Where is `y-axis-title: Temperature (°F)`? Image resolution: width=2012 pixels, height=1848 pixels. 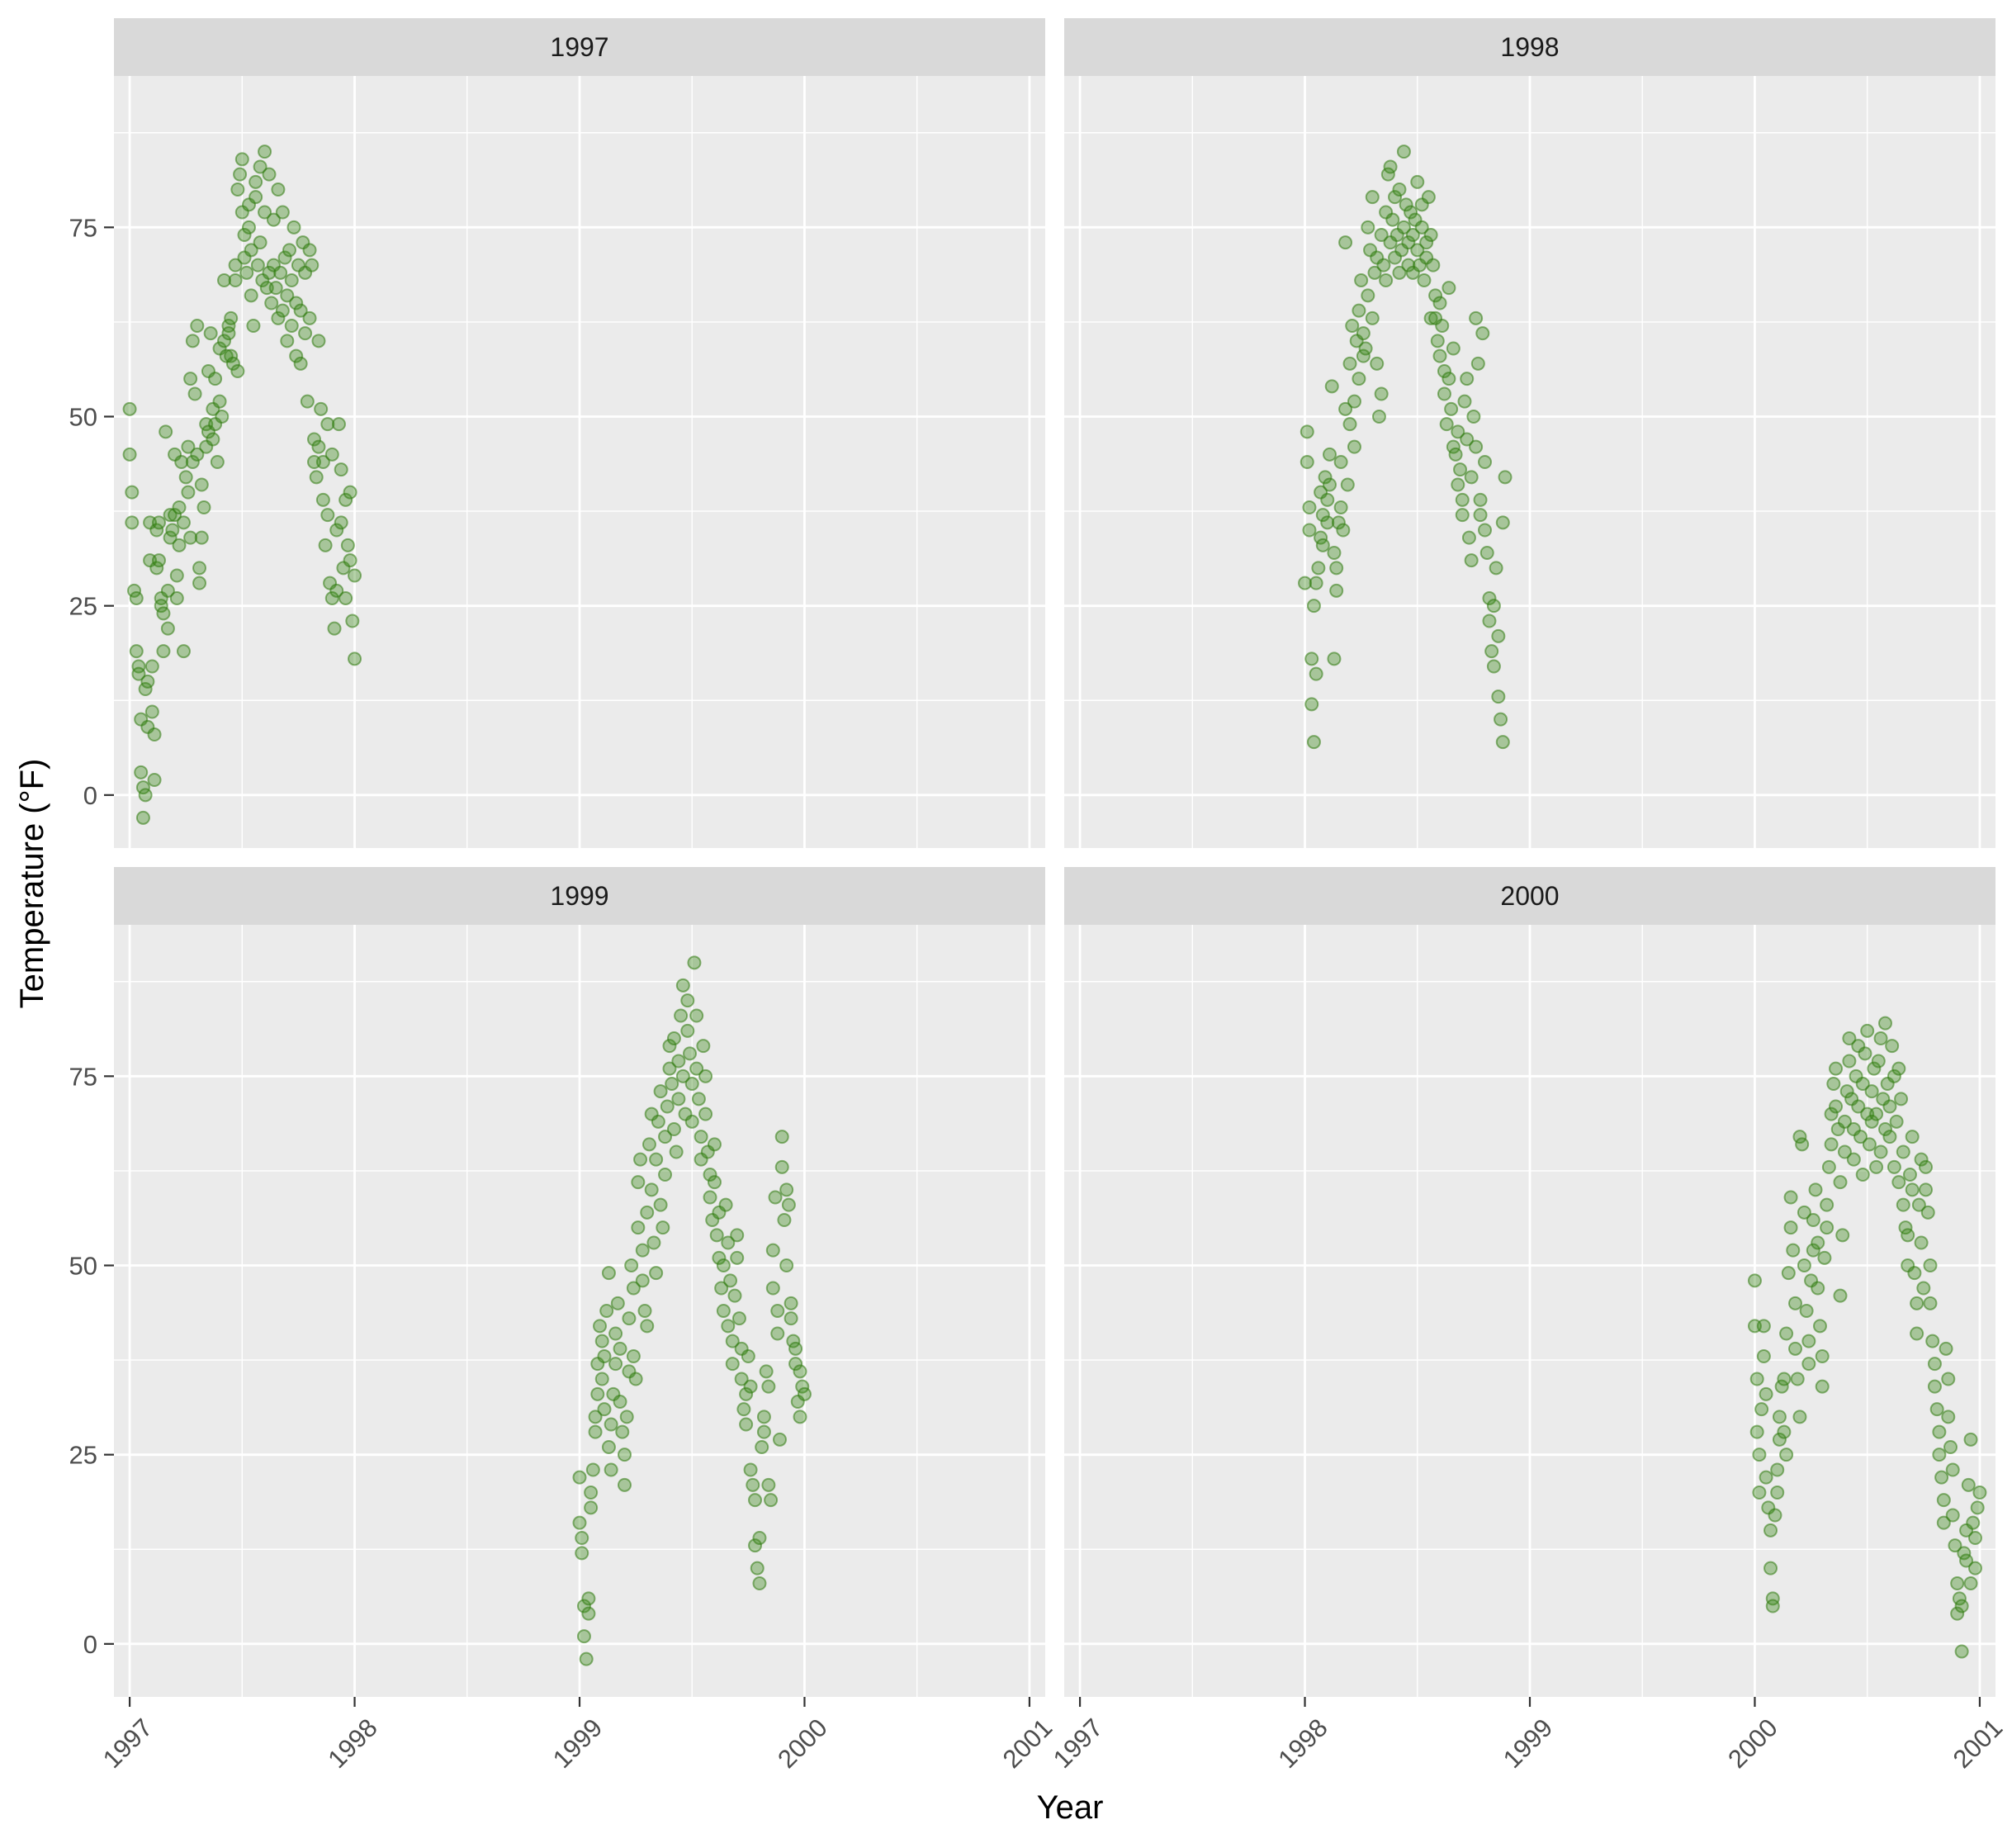 y-axis-title: Temperature (°F) is located at coordinates (32, 884).